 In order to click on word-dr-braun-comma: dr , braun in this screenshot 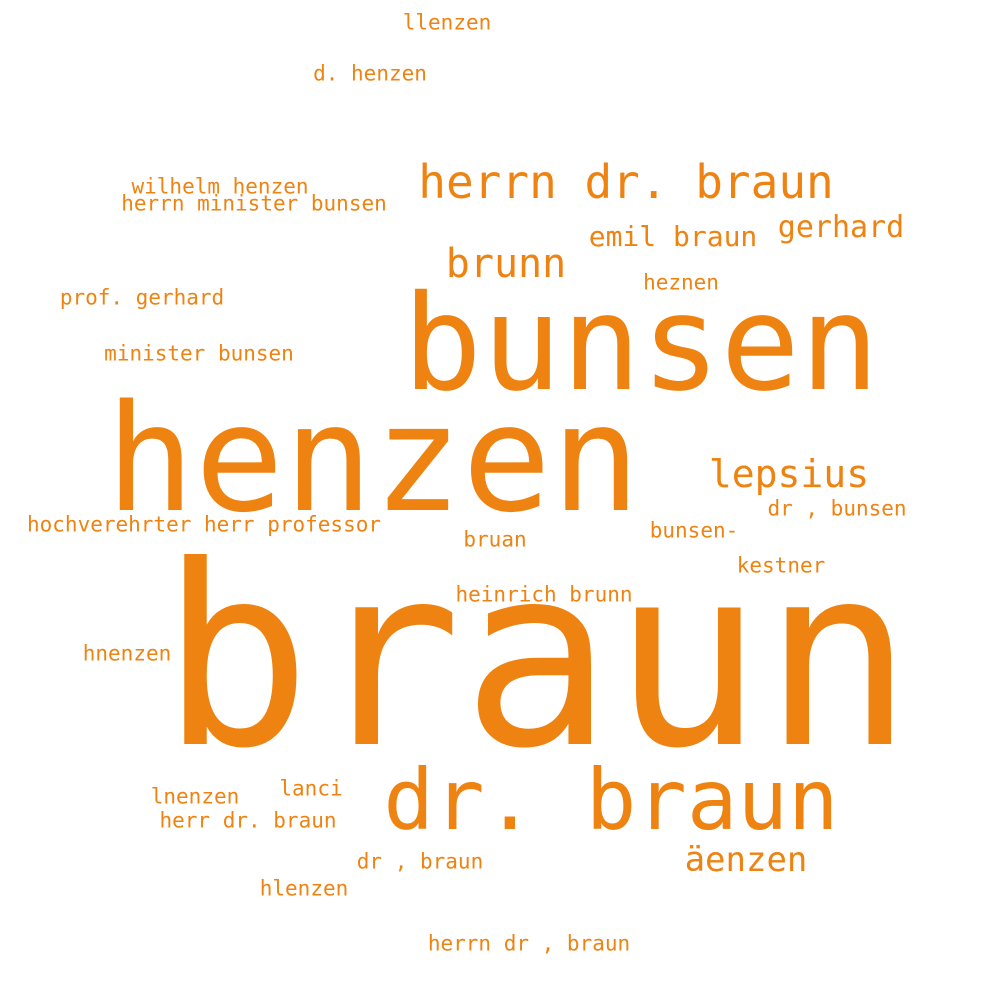, I will do `click(420, 861)`.